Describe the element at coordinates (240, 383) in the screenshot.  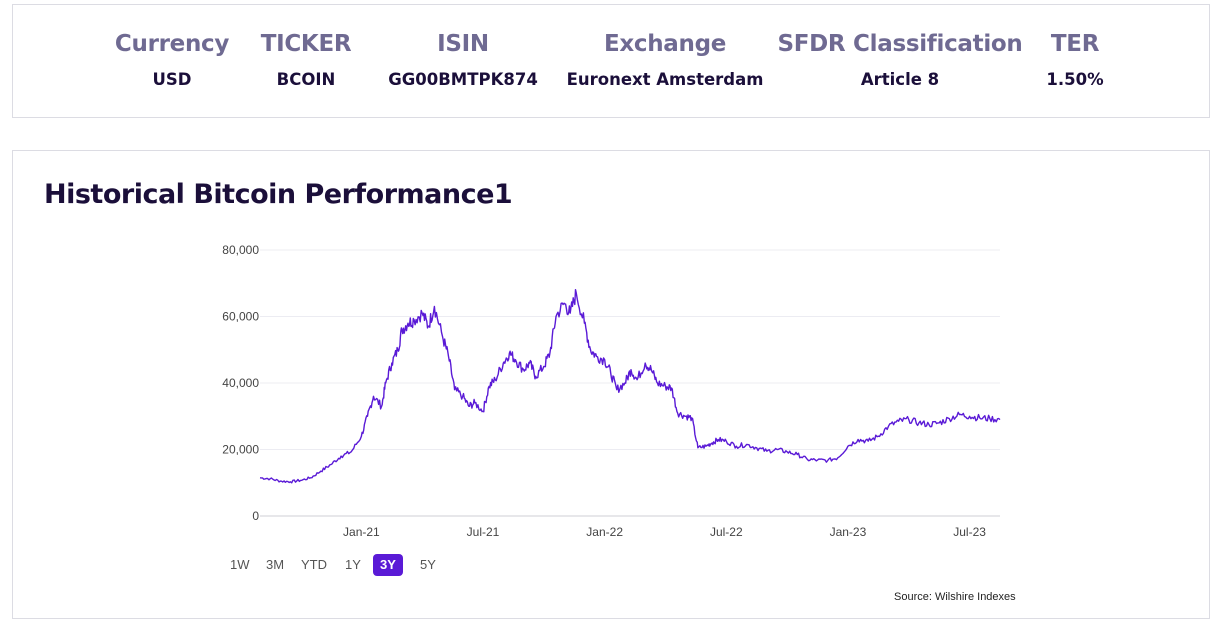
I see `y-tick-label: 40,000` at that location.